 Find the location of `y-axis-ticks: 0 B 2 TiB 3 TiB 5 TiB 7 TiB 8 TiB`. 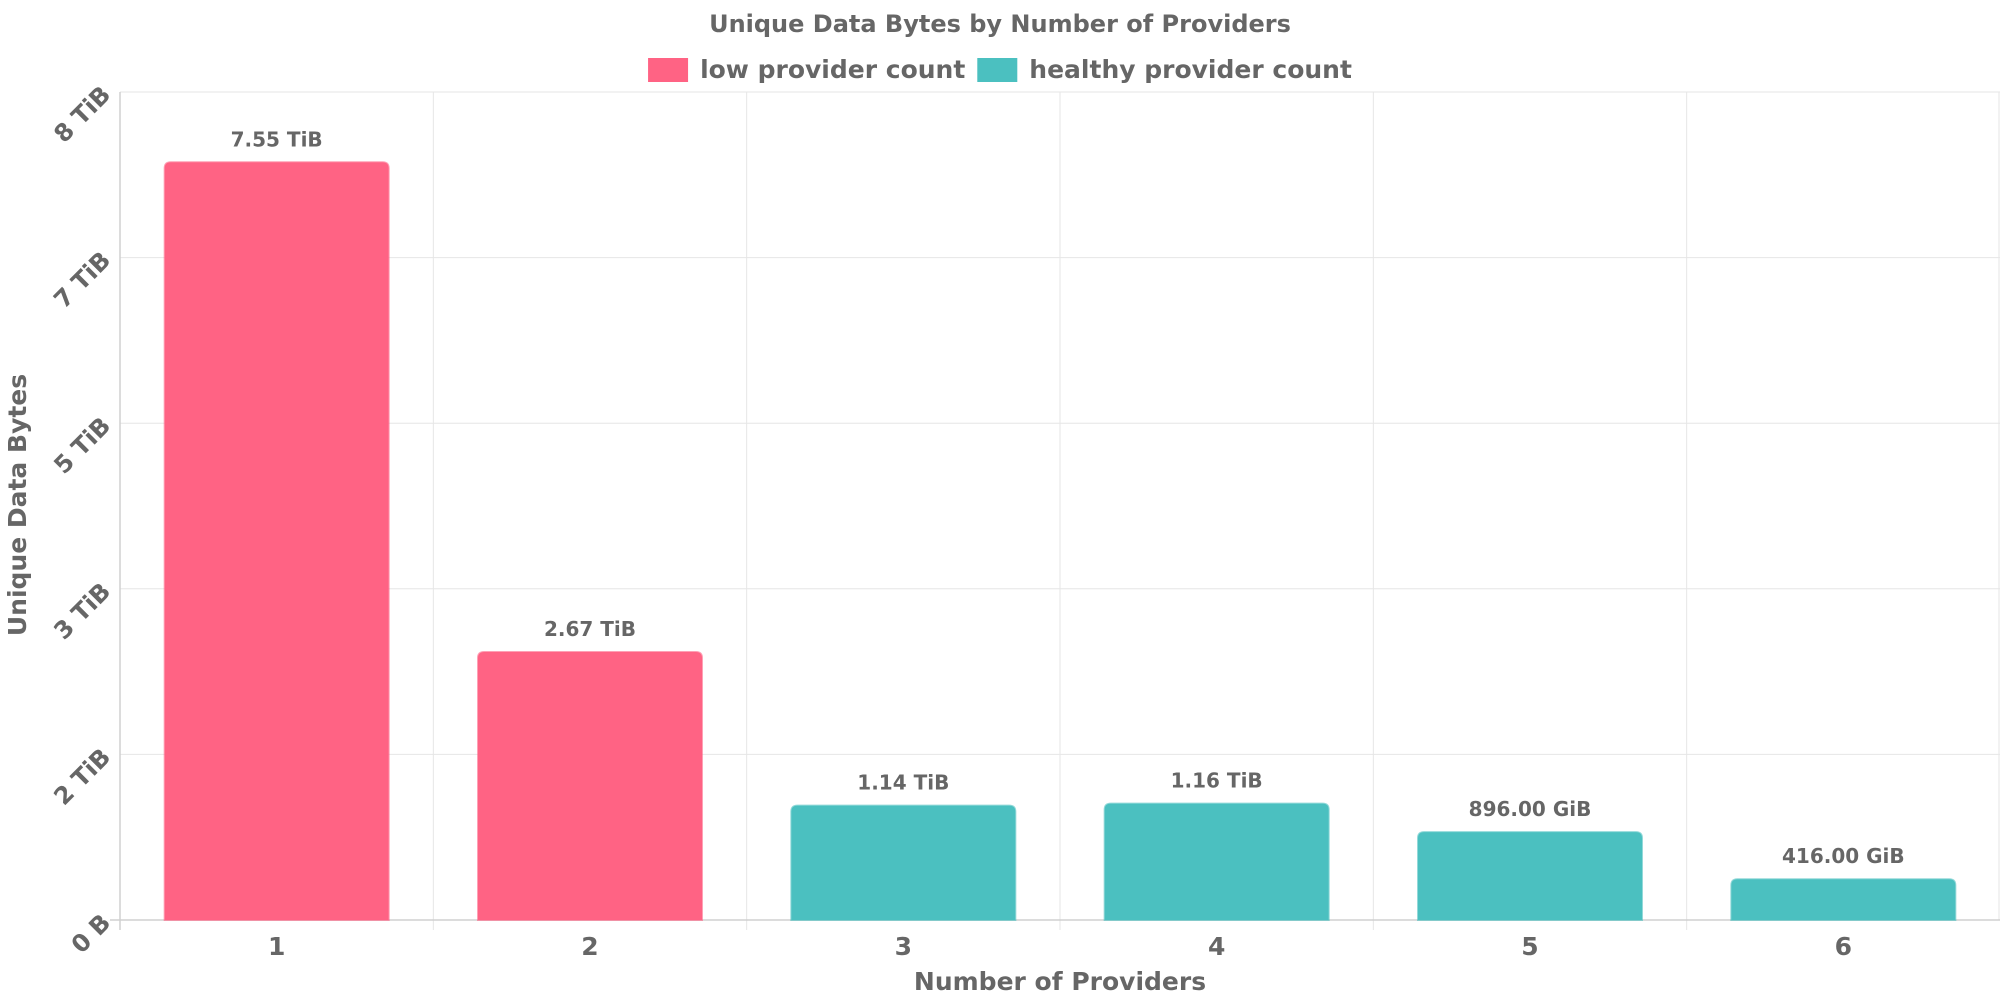

y-axis-ticks: 0 B 2 TiB 3 TiB 5 TiB 7 TiB 8 TiB is located at coordinates (82, 519).